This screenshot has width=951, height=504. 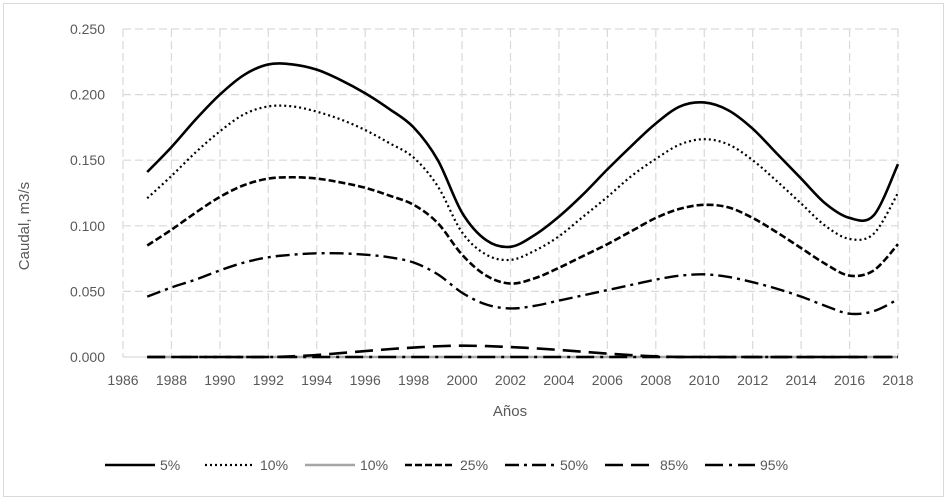 What do you see at coordinates (510, 411) in the screenshot?
I see `x-axis-title: Años` at bounding box center [510, 411].